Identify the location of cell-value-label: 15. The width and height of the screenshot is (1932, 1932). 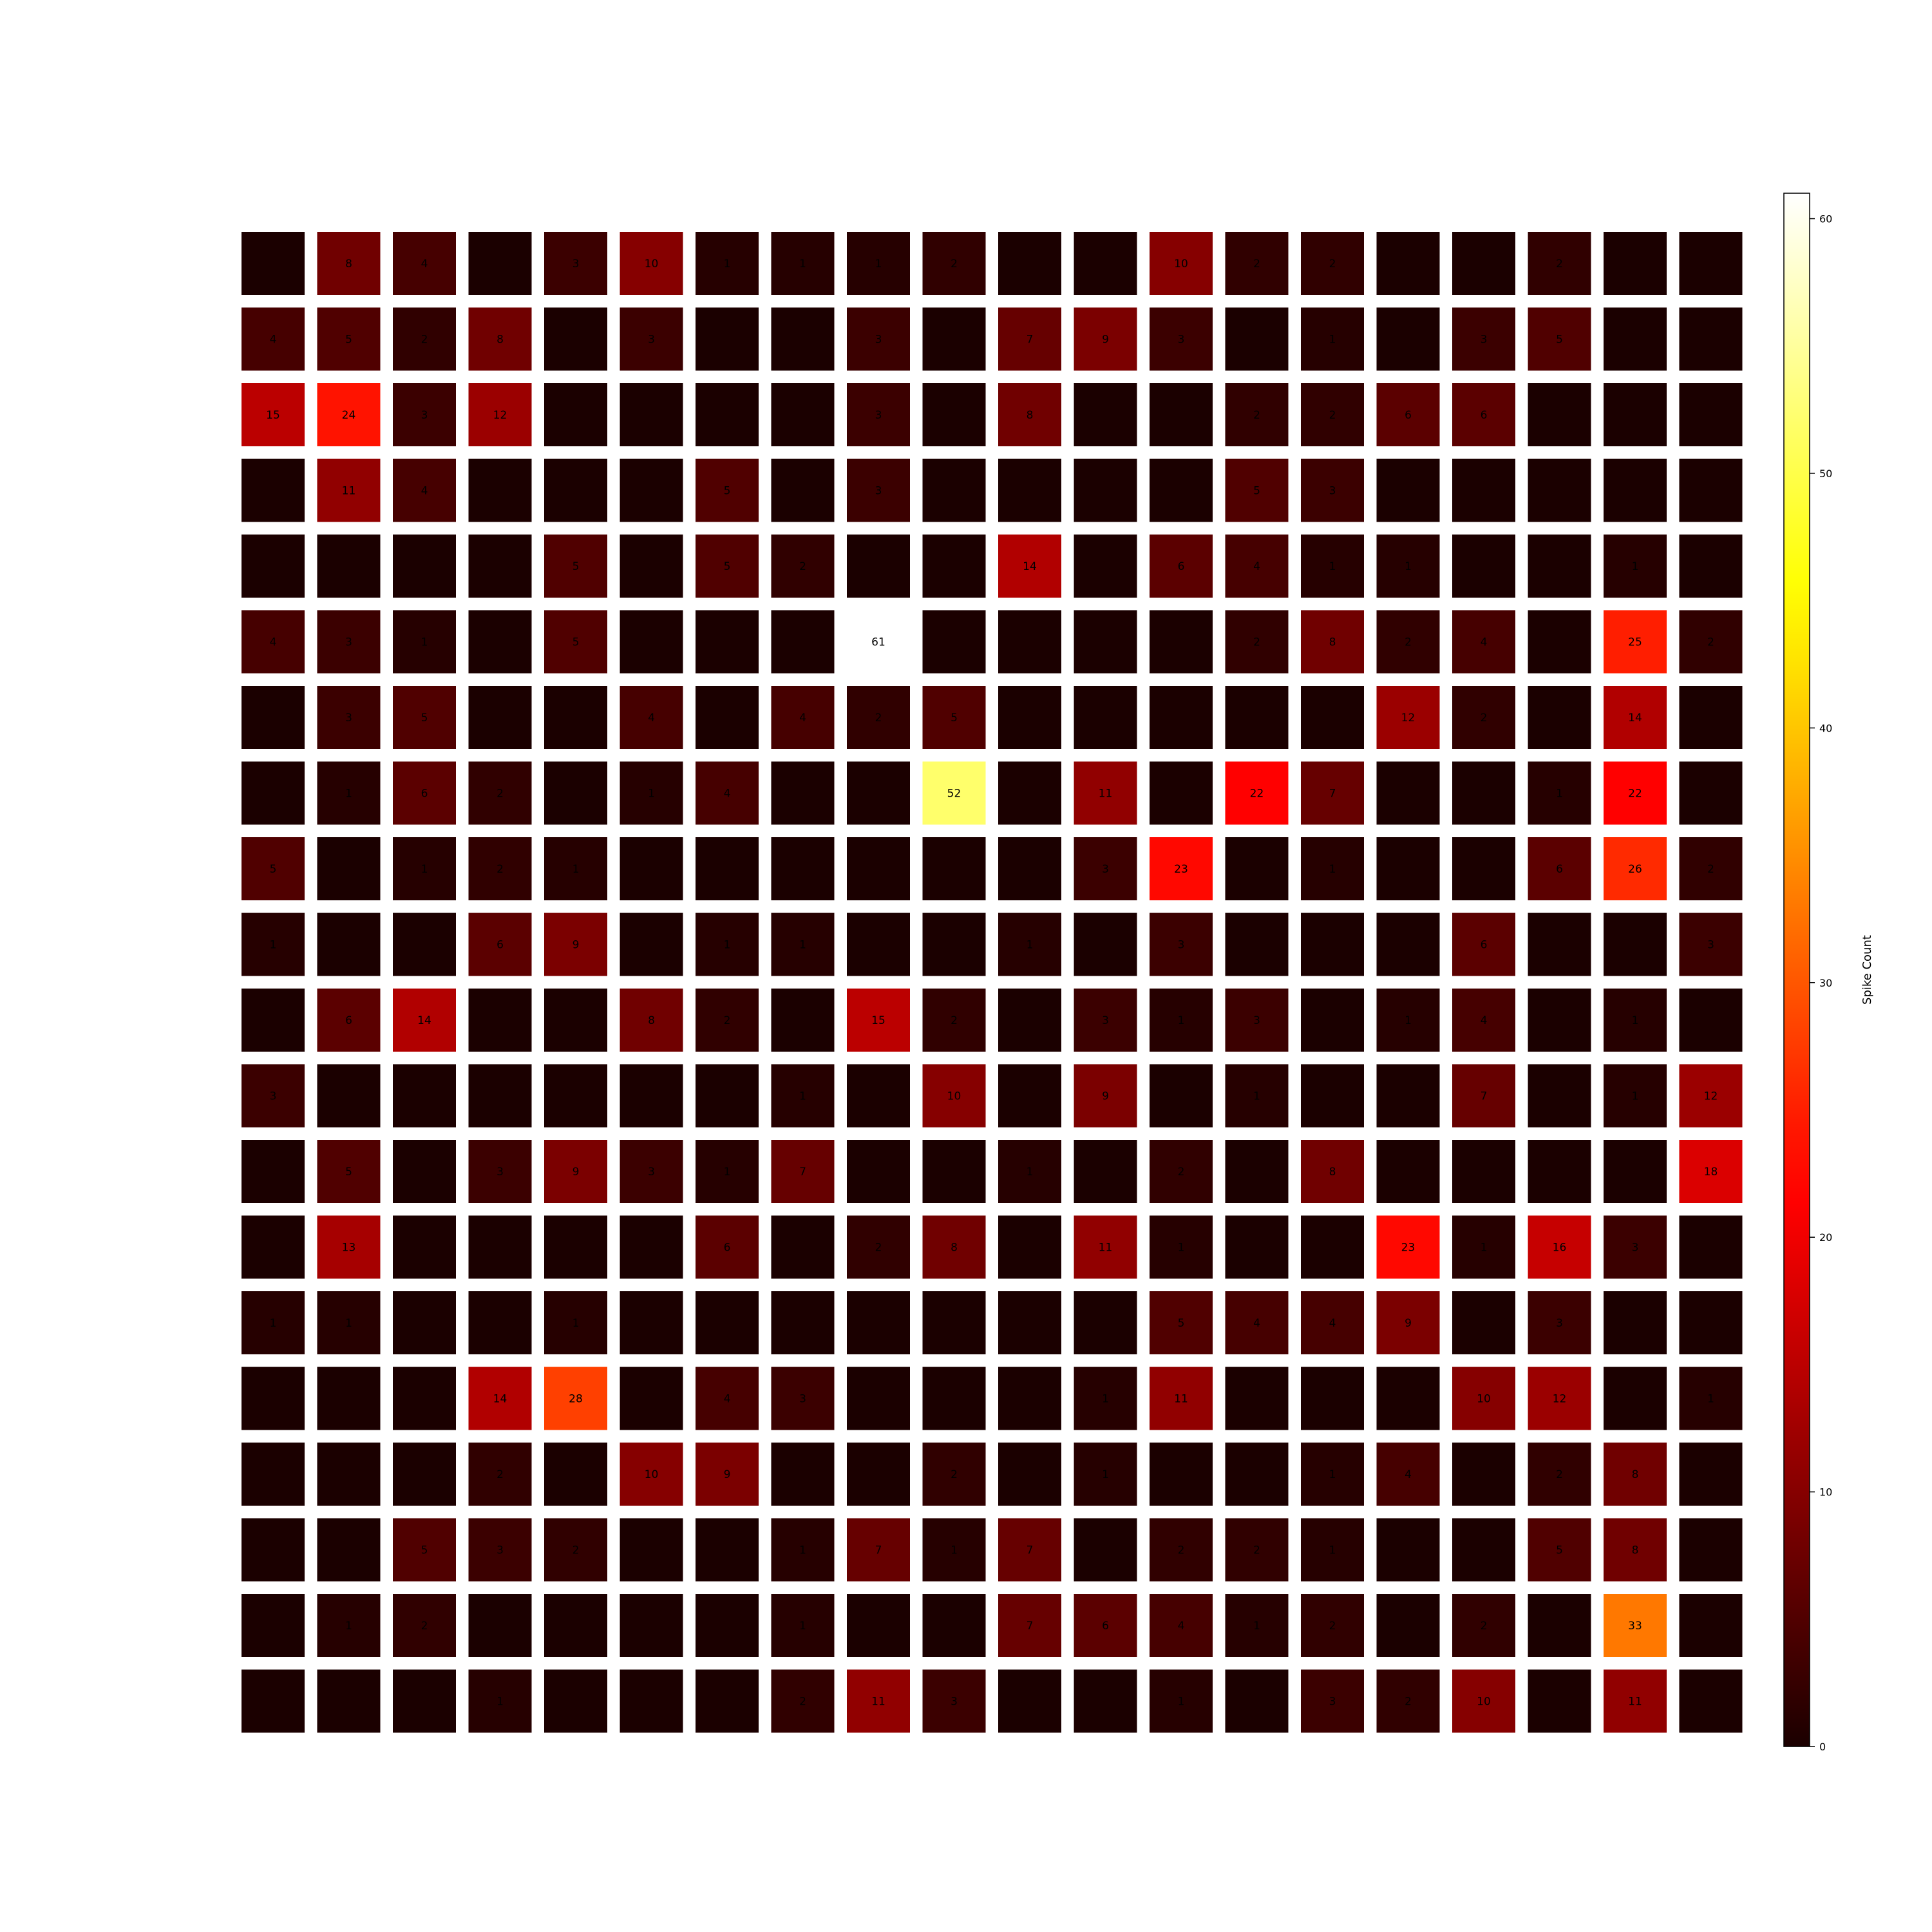
(878, 1020).